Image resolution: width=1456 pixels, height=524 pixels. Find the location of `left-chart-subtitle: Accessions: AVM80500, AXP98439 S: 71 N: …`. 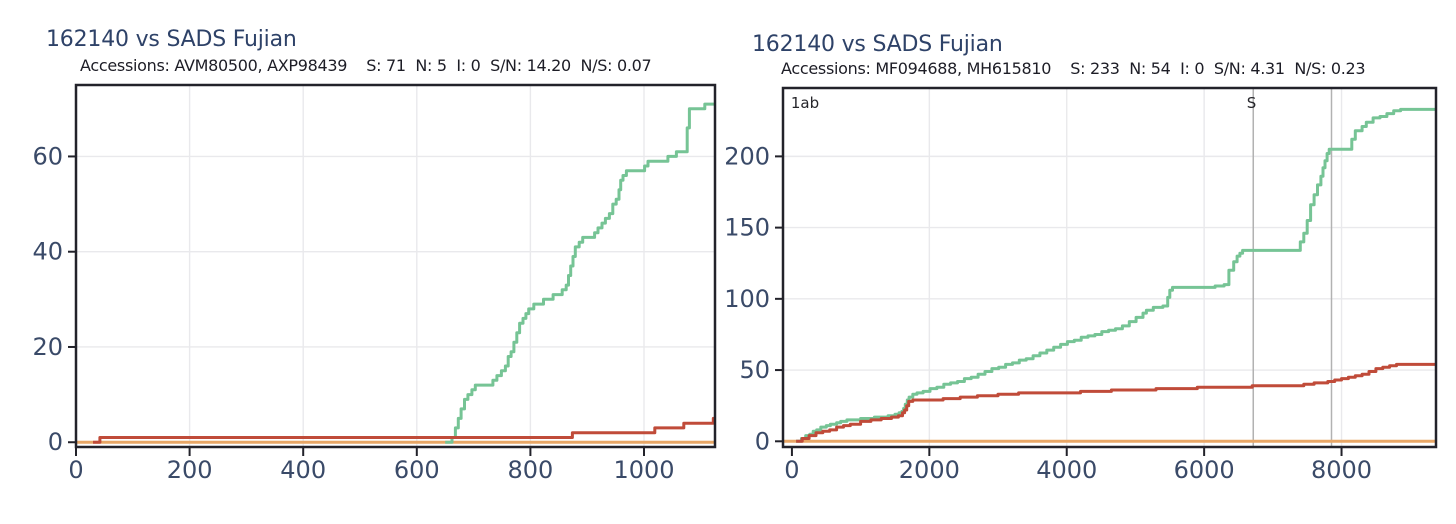

left-chart-subtitle: Accessions: AVM80500, AXP98439 S: 71 N: … is located at coordinates (366, 65).